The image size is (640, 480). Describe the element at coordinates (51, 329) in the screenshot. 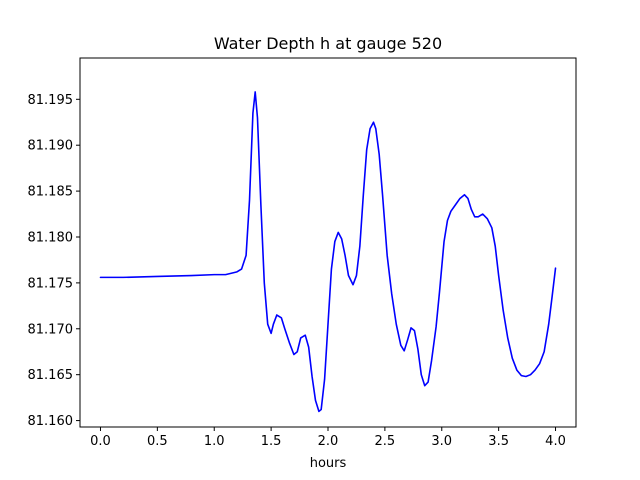

I see `y-tick-label: 81.170` at that location.